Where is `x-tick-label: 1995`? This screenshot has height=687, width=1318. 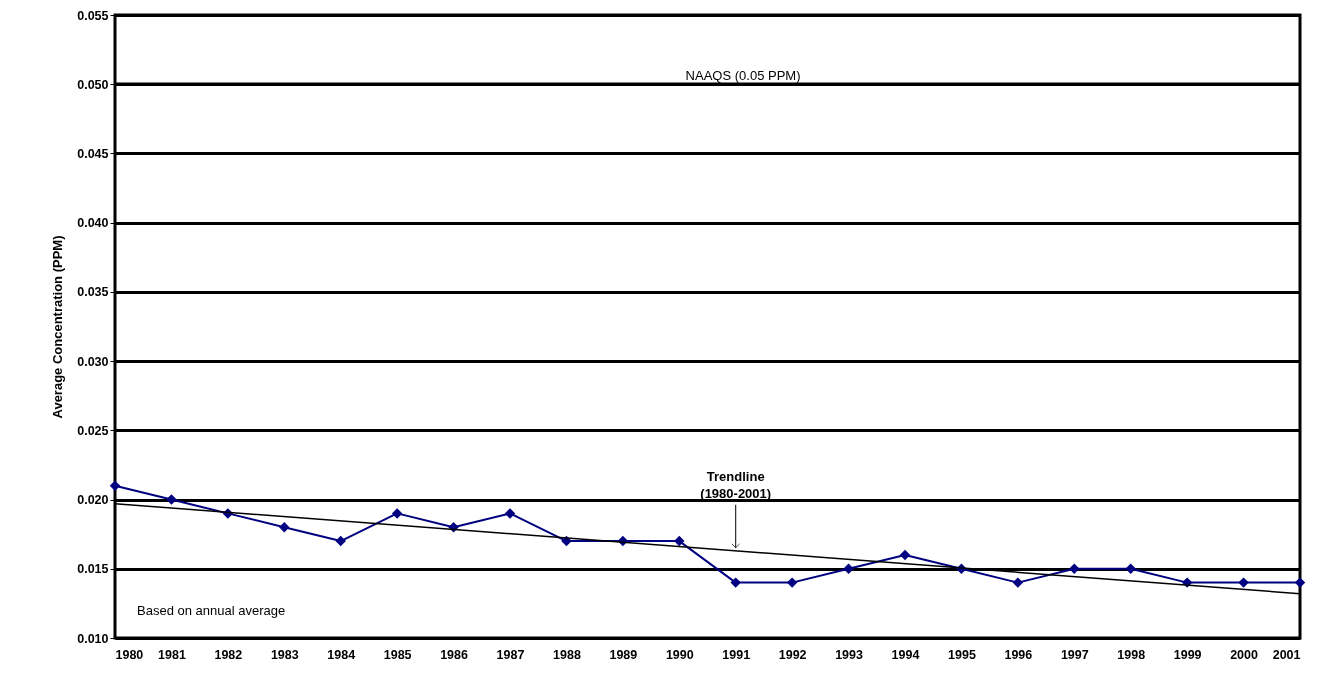 x-tick-label: 1995 is located at coordinates (962, 654).